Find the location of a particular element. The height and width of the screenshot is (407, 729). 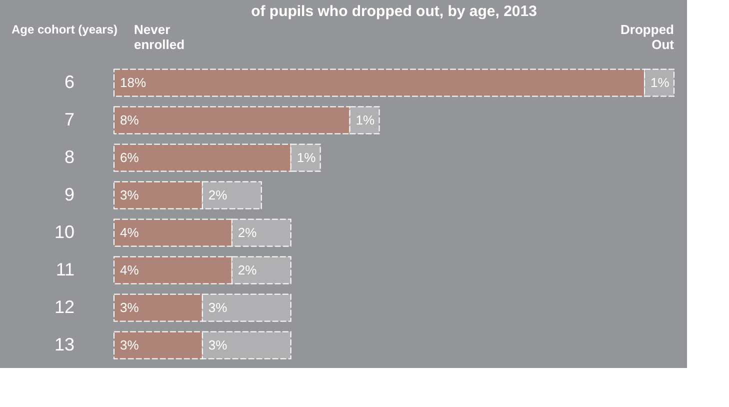

data-label: 18% is located at coordinates (133, 82).